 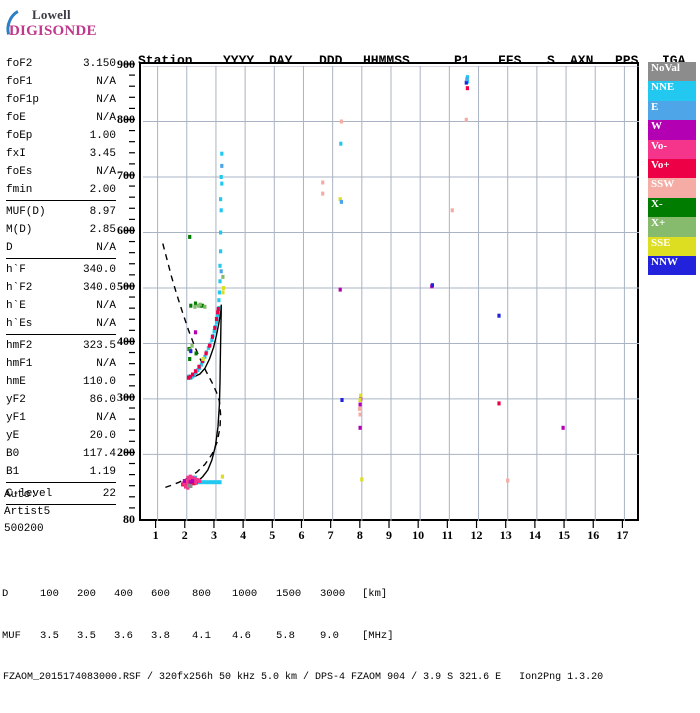 I want to click on legend-item-nne: NNE, so click(x=672, y=91).